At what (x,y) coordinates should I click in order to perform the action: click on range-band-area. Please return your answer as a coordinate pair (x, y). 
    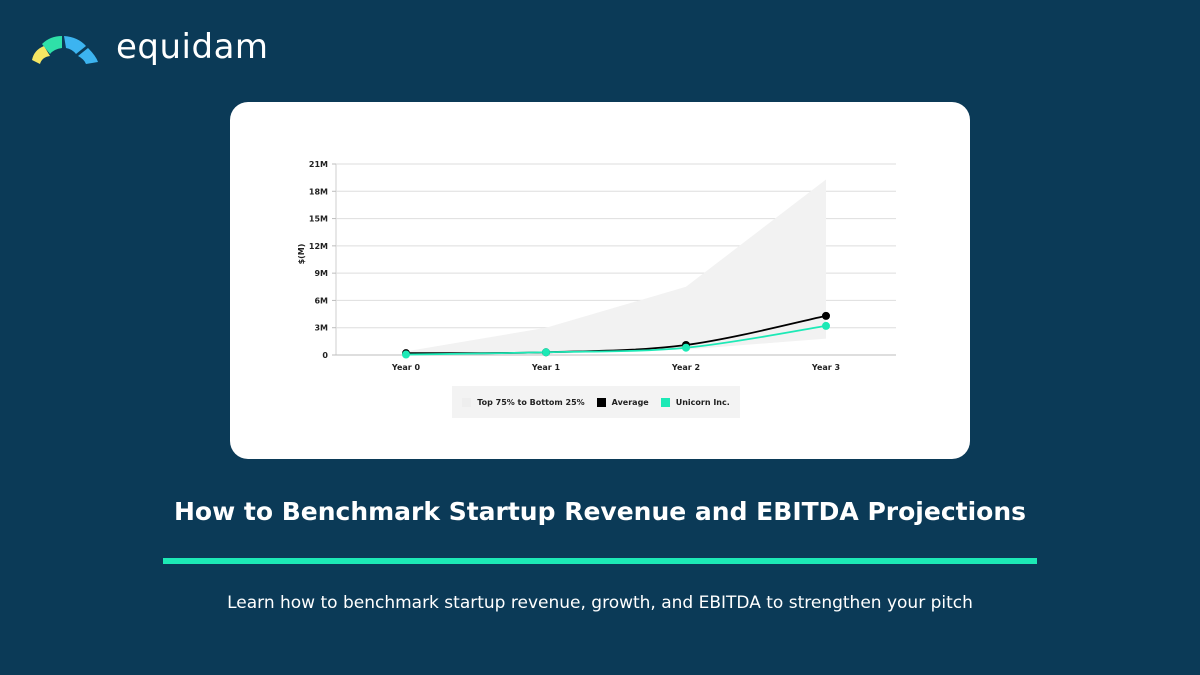
    Looking at the image, I should click on (616, 267).